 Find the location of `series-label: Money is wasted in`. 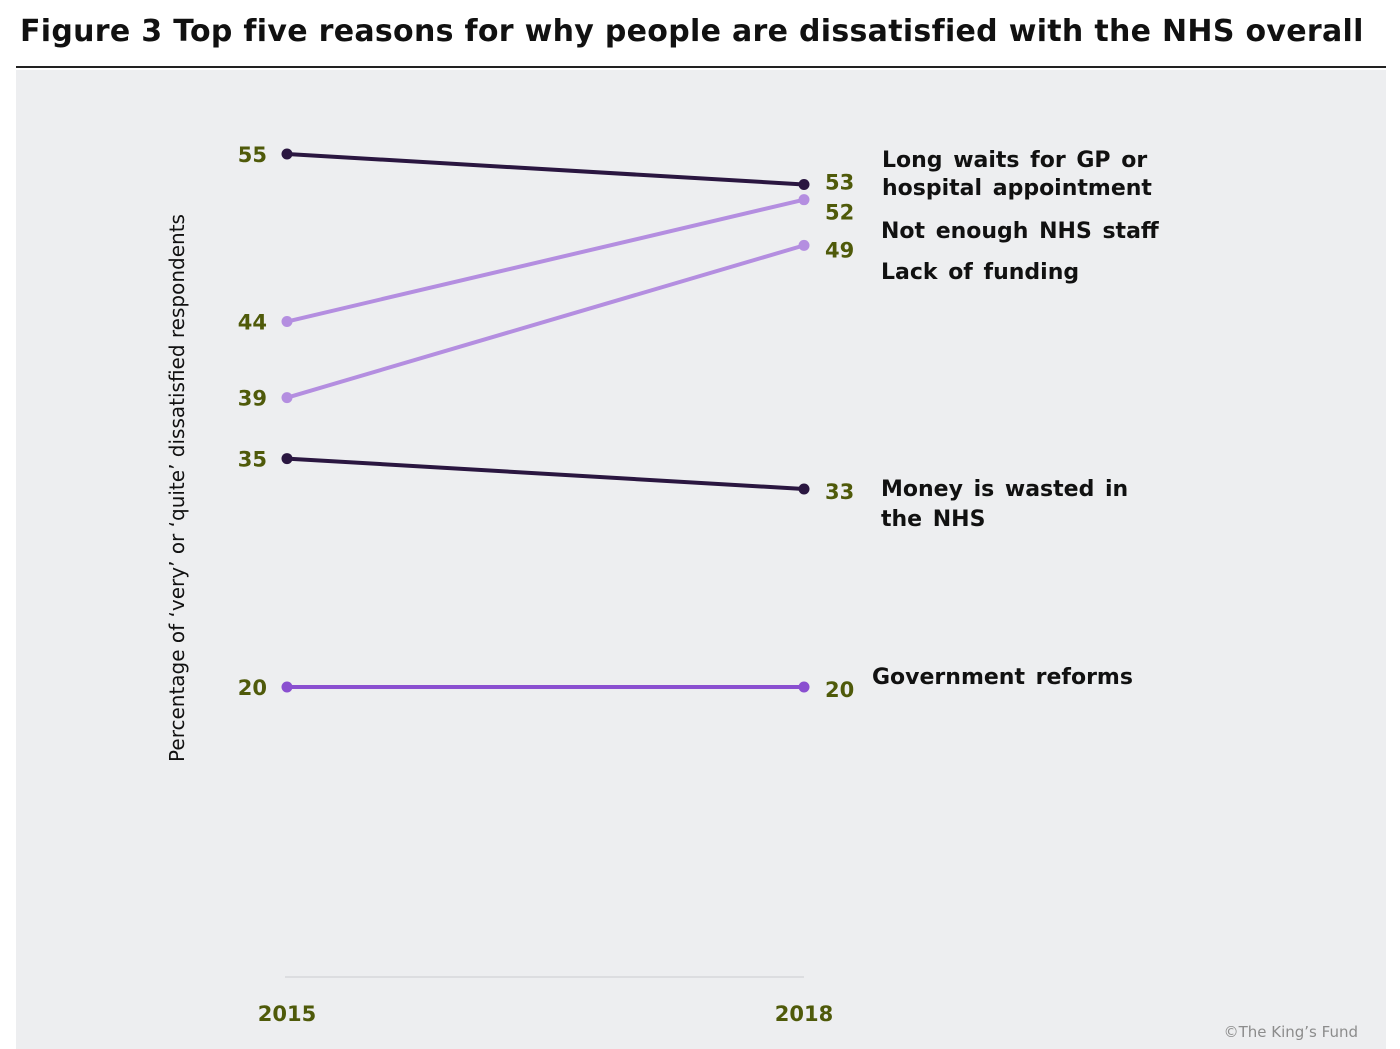

series-label: Money is wasted in is located at coordinates (1004, 489).